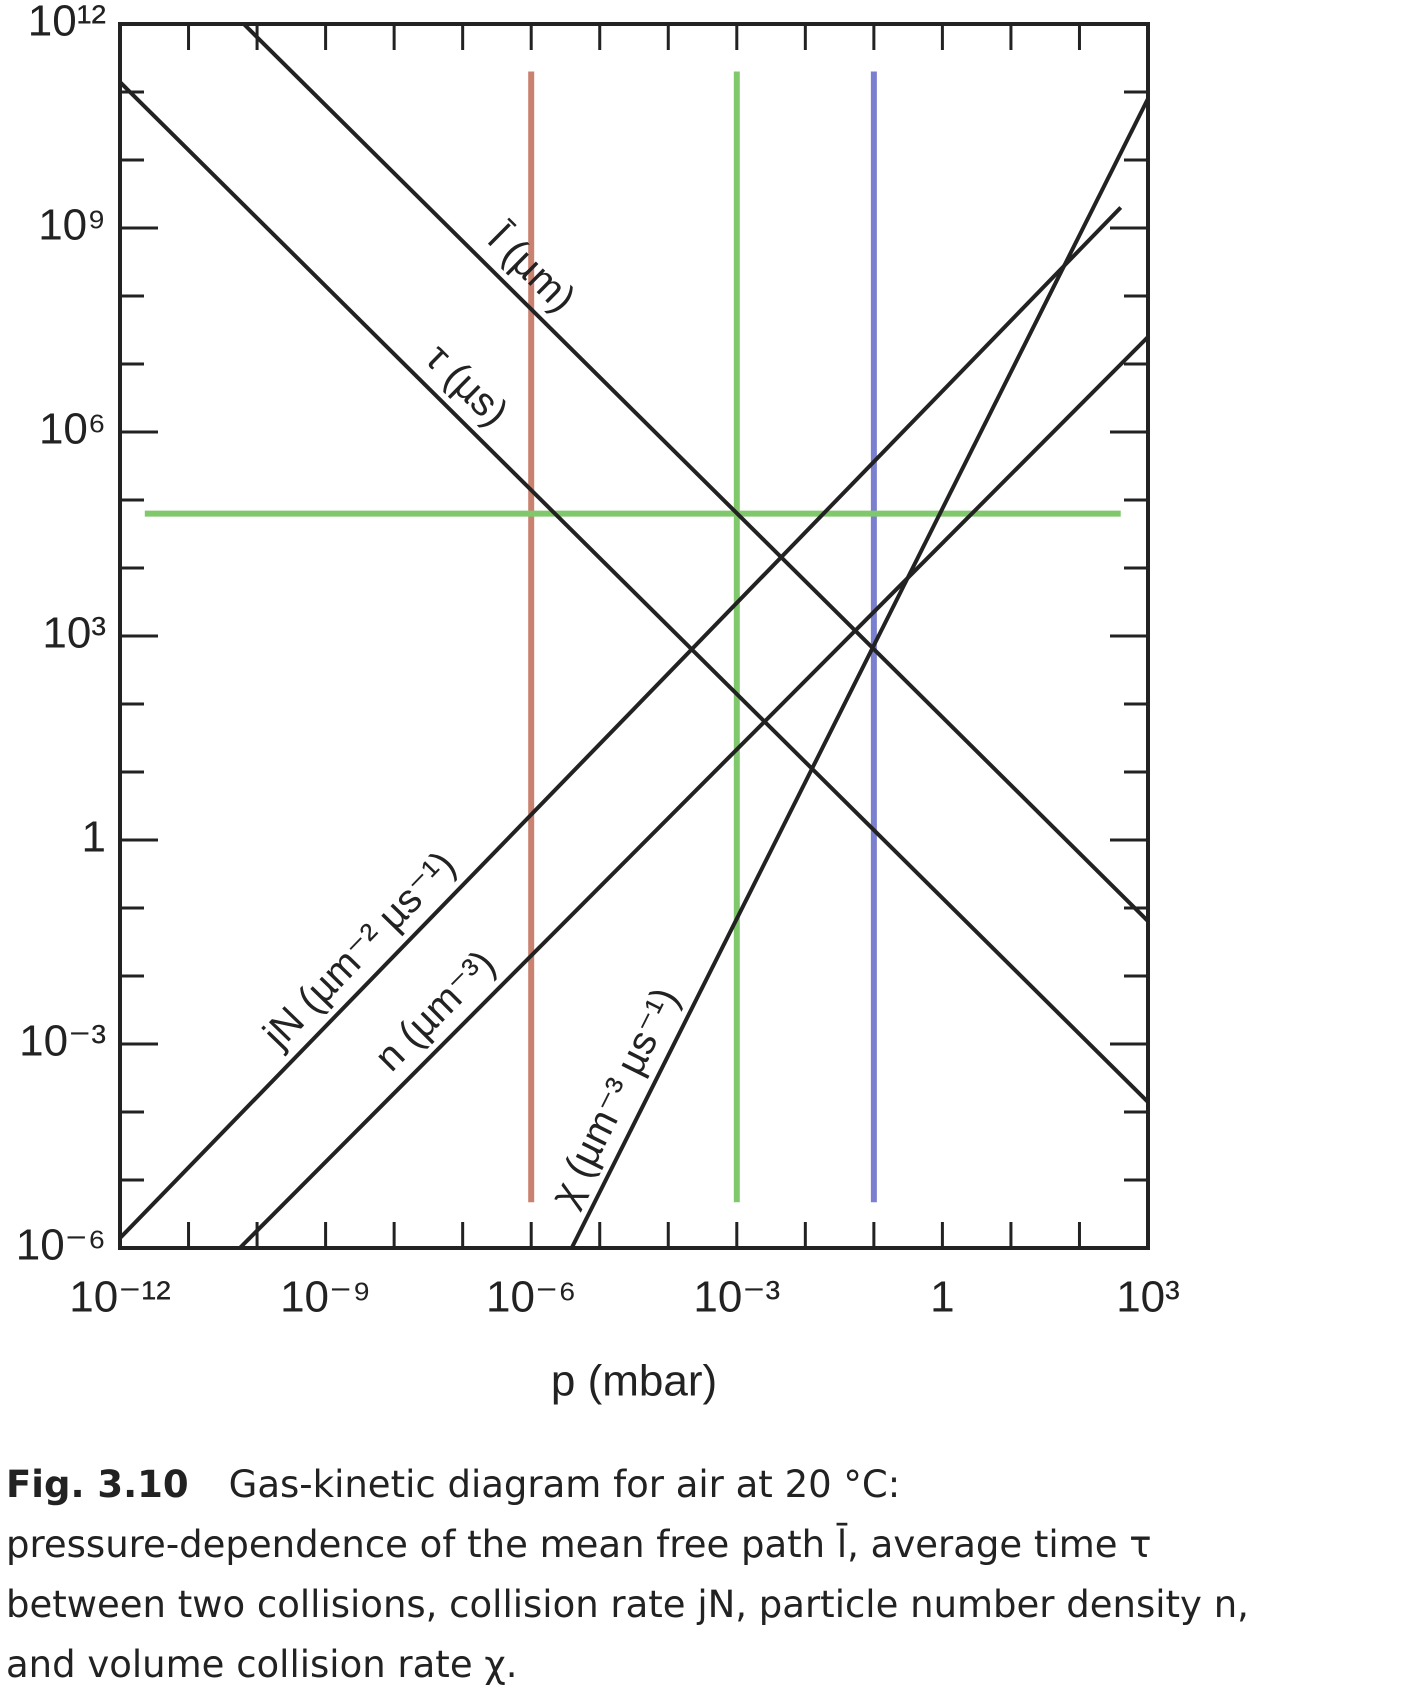 The width and height of the screenshot is (1414, 1703). I want to click on x-tick-label: 10⁻⁶, so click(531, 1297).